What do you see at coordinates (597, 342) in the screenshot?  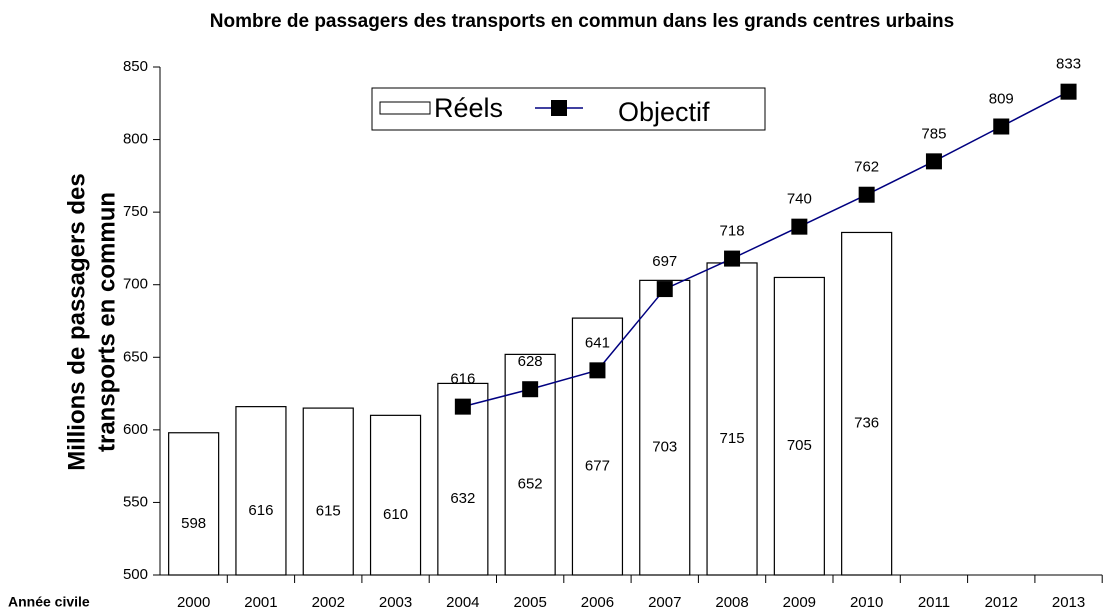 I see `point-label: 641` at bounding box center [597, 342].